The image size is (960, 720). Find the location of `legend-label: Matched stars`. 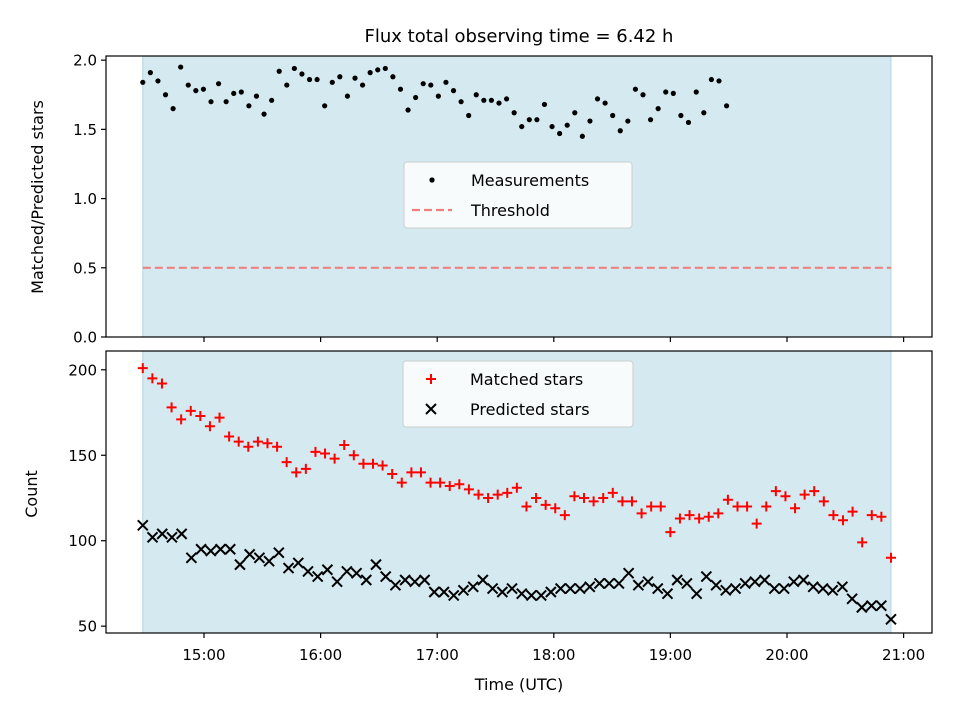

legend-label: Matched stars is located at coordinates (526, 379).